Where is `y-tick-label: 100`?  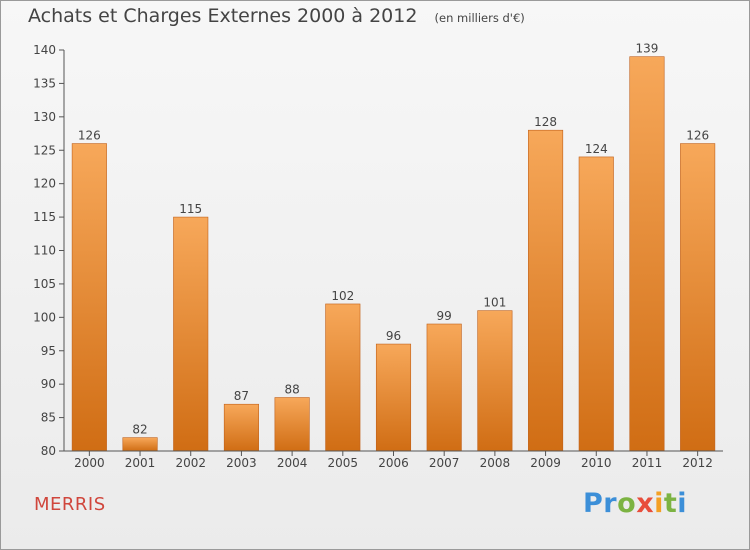 y-tick-label: 100 is located at coordinates (44, 317).